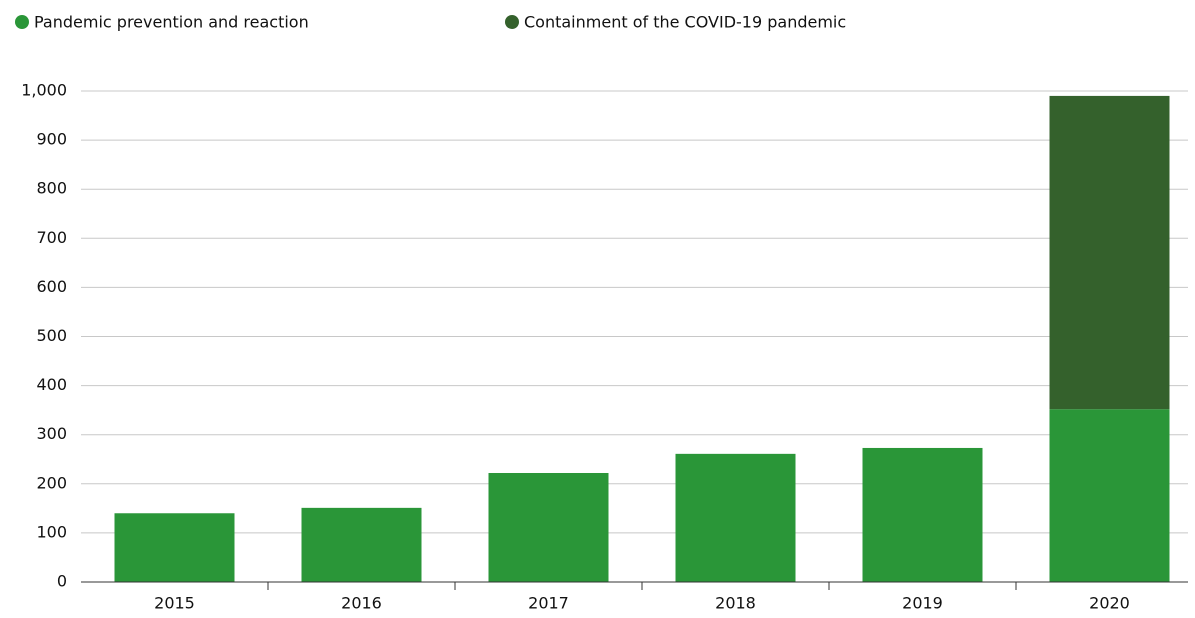 This screenshot has height=618, width=1195. What do you see at coordinates (51, 188) in the screenshot?
I see `y-tick-label: 800` at bounding box center [51, 188].